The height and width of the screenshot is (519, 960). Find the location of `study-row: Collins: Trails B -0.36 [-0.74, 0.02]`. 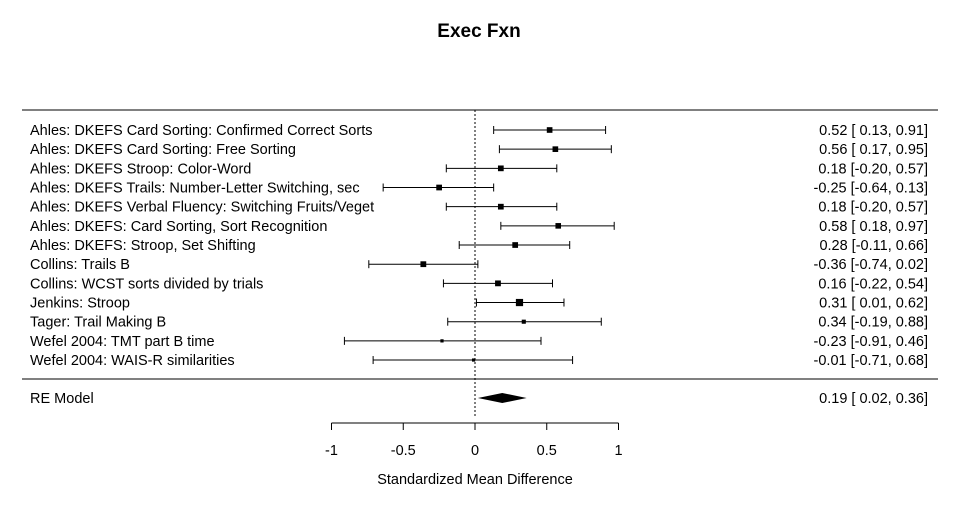

study-row: Collins: Trails B -0.36 [-0.74, 0.02] is located at coordinates (479, 265).